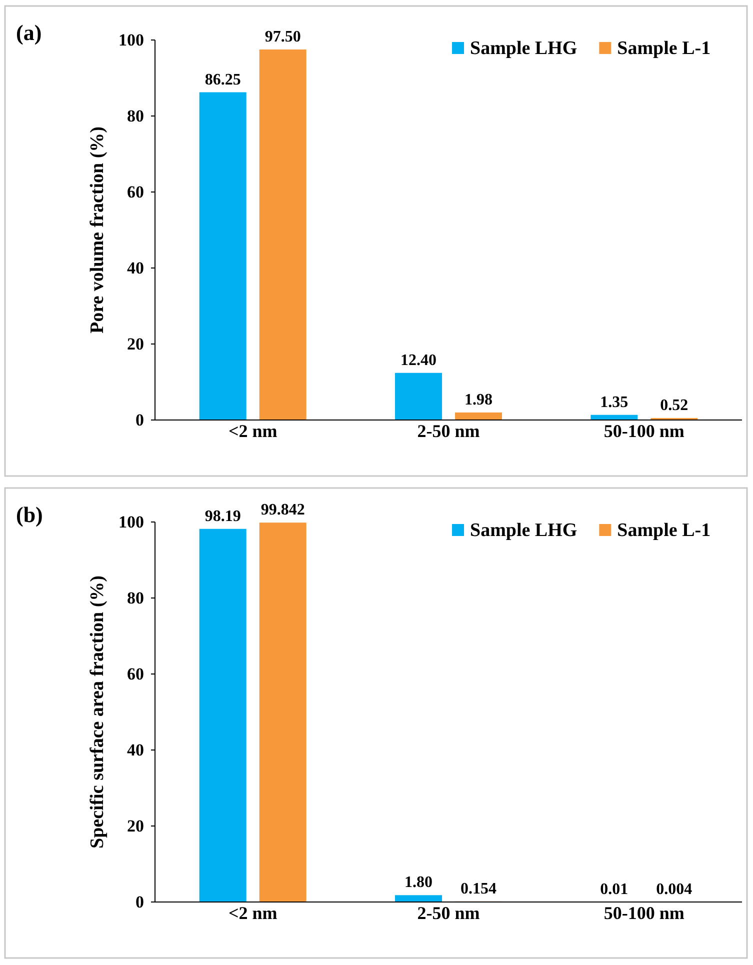 The height and width of the screenshot is (965, 753). Describe the element at coordinates (674, 405) in the screenshot. I see `data-label: 0.52` at that location.